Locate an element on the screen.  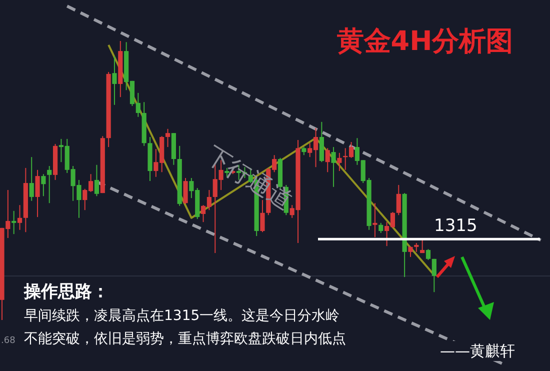
annotation: 1315 is located at coordinates (456, 226).